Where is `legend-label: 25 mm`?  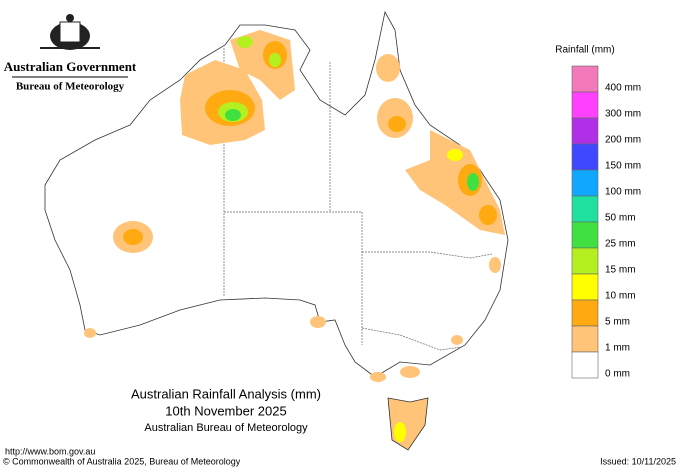
legend-label: 25 mm is located at coordinates (620, 244).